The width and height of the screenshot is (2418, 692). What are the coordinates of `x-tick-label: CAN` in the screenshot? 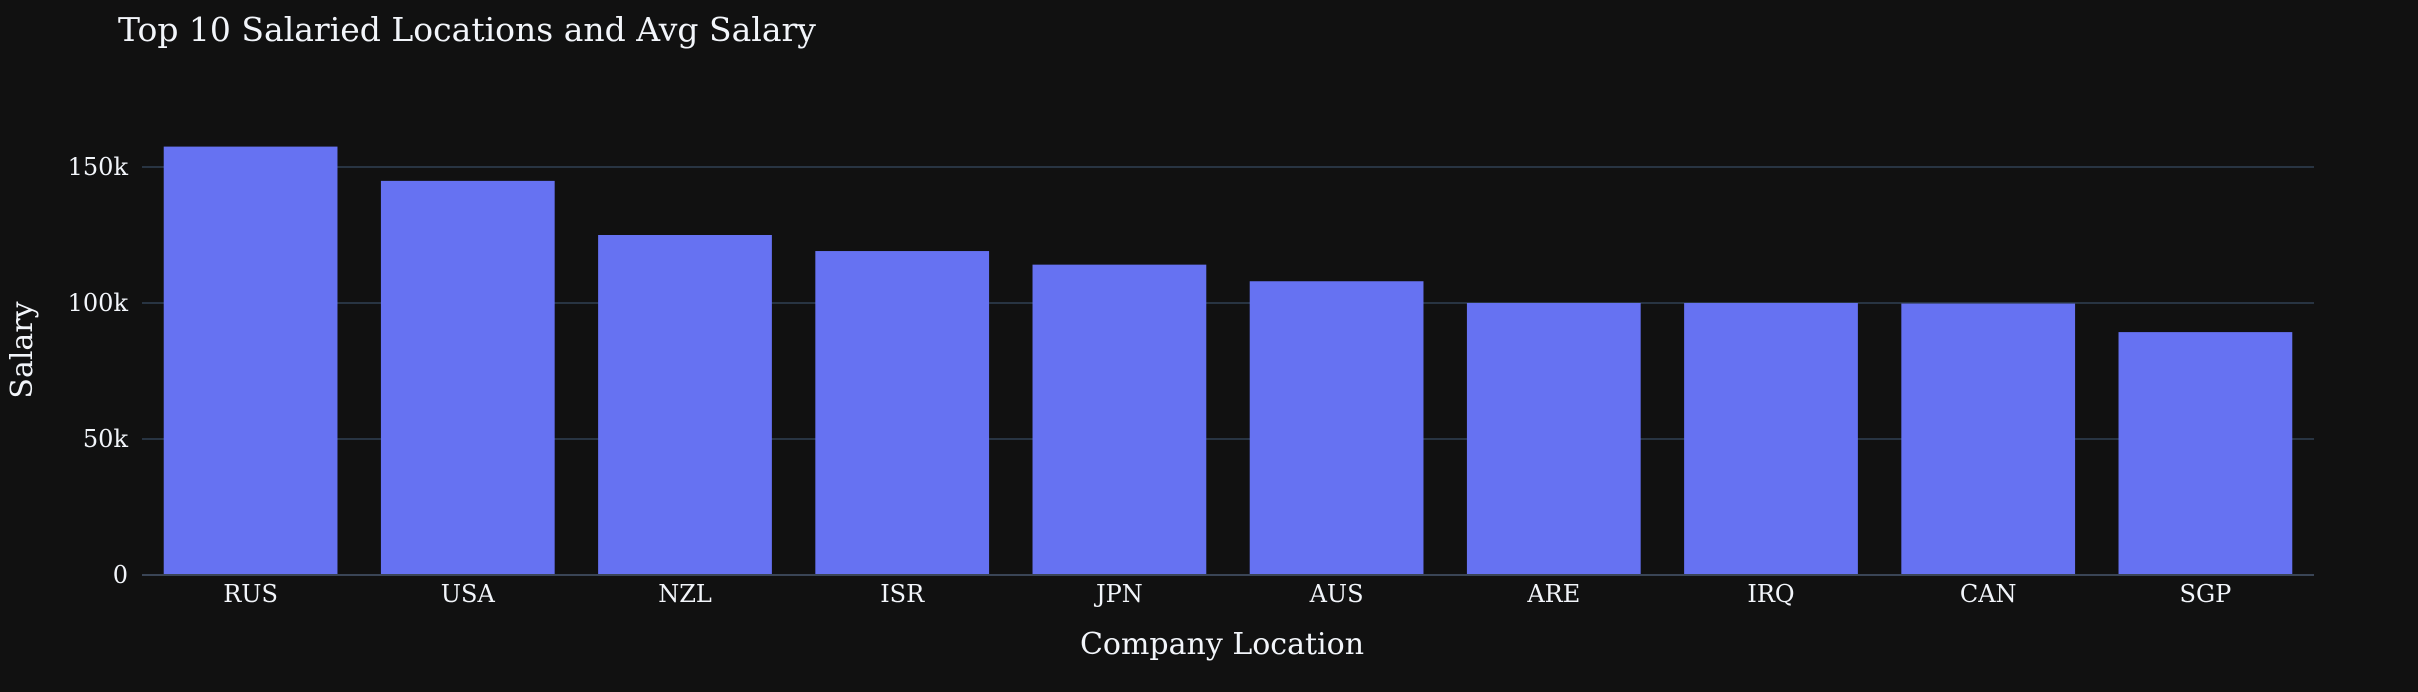 It's located at (1988, 594).